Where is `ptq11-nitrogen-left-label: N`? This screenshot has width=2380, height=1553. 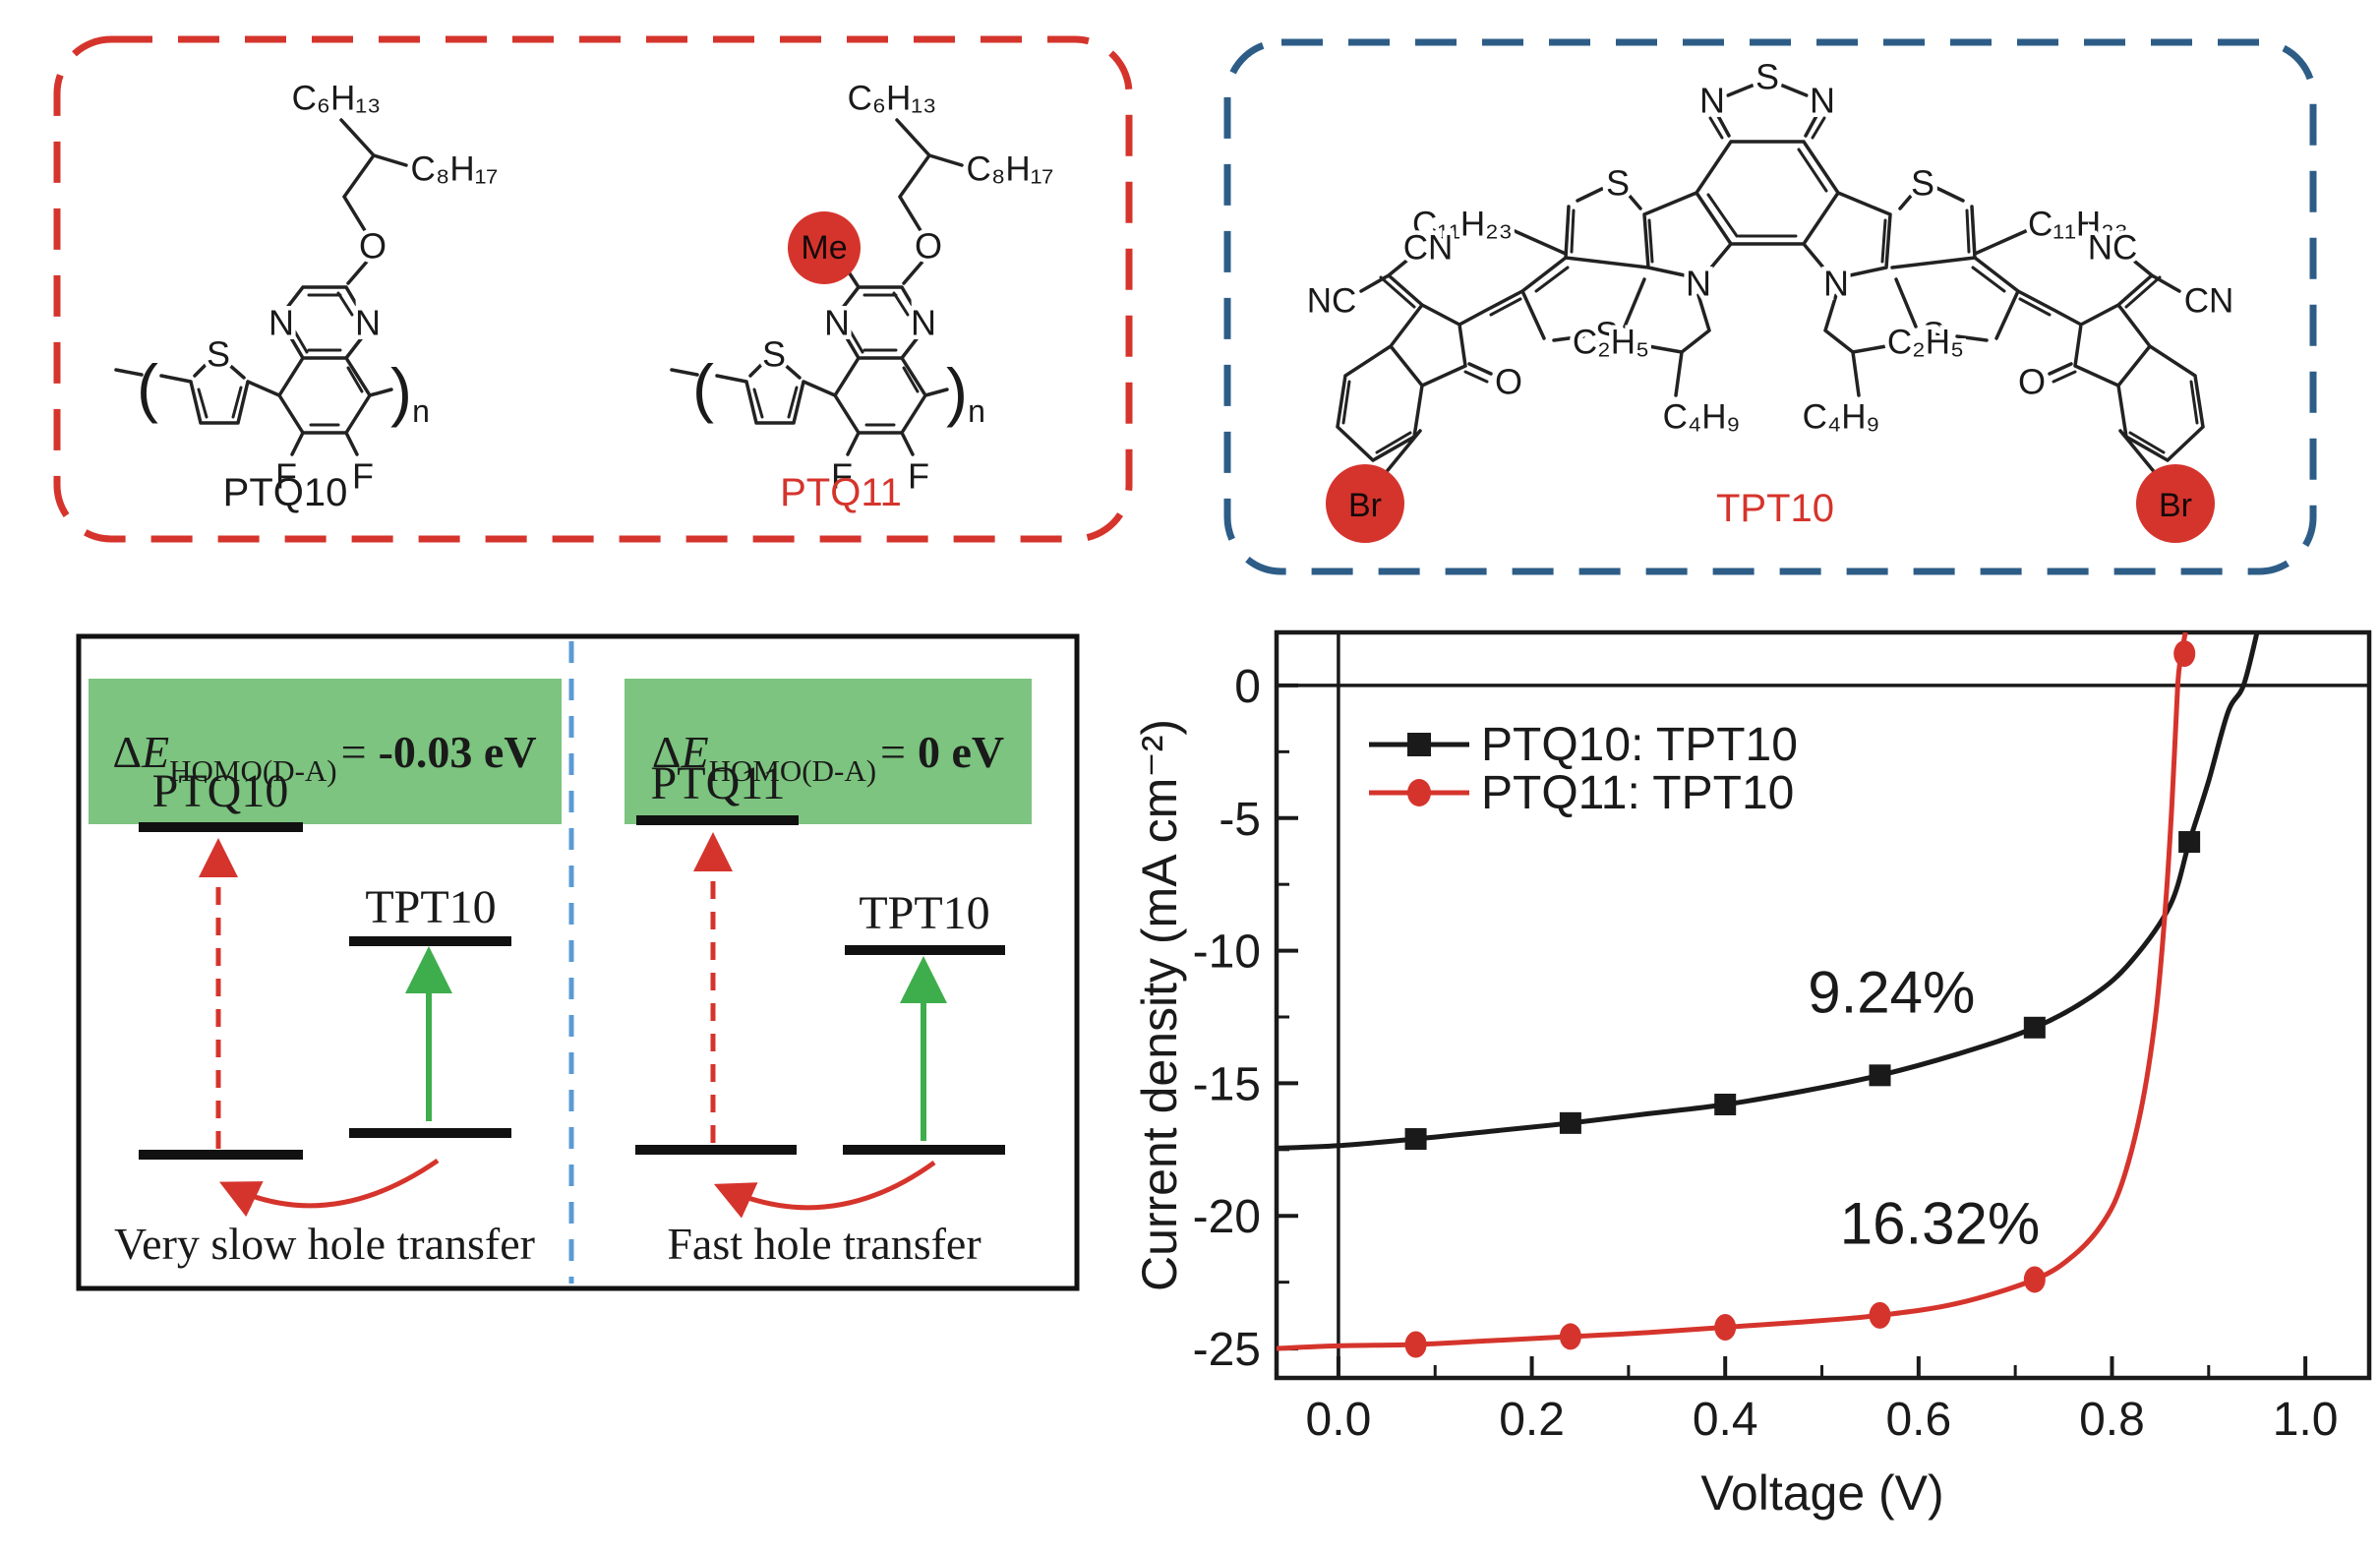 ptq11-nitrogen-left-label: N is located at coordinates (837, 323).